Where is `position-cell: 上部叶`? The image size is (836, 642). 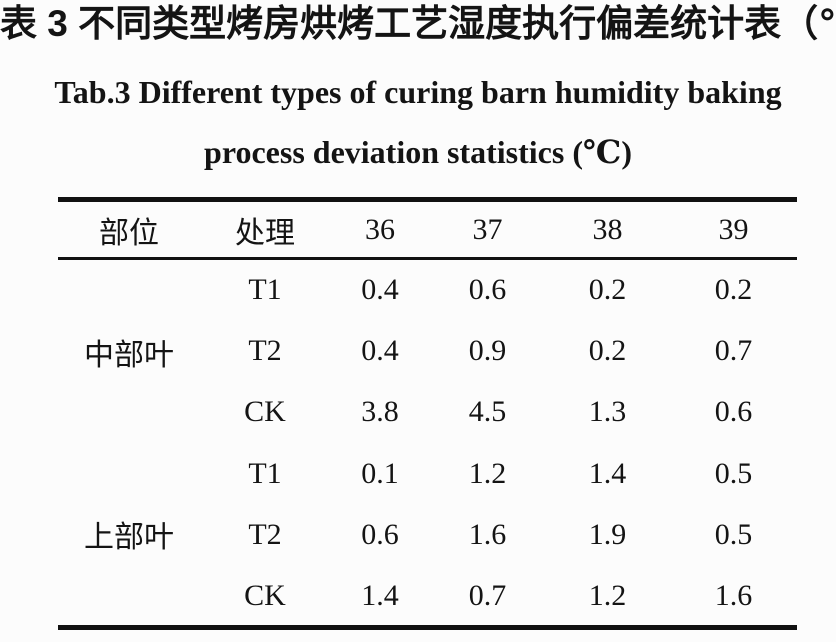
position-cell: 上部叶 is located at coordinates (129, 537).